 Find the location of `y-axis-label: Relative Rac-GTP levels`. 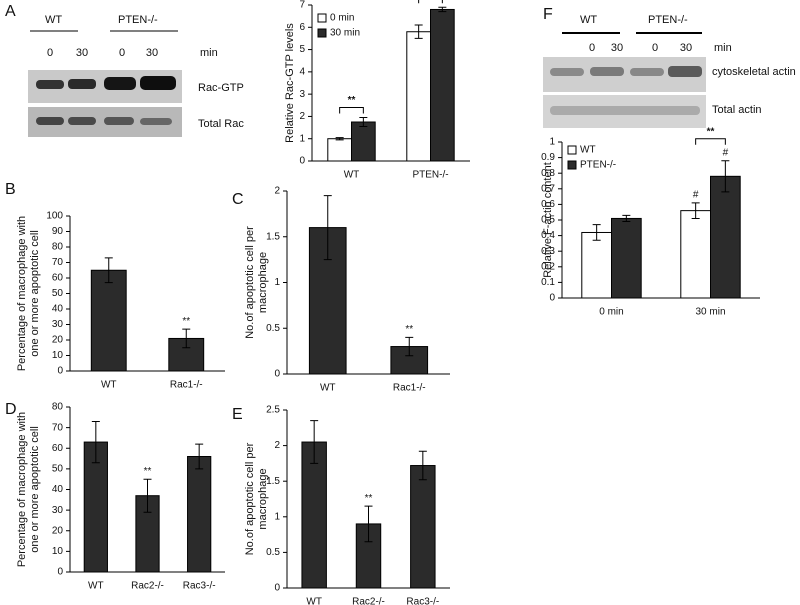

y-axis-label: Relative Rac-GTP levels is located at coordinates (290, 83).